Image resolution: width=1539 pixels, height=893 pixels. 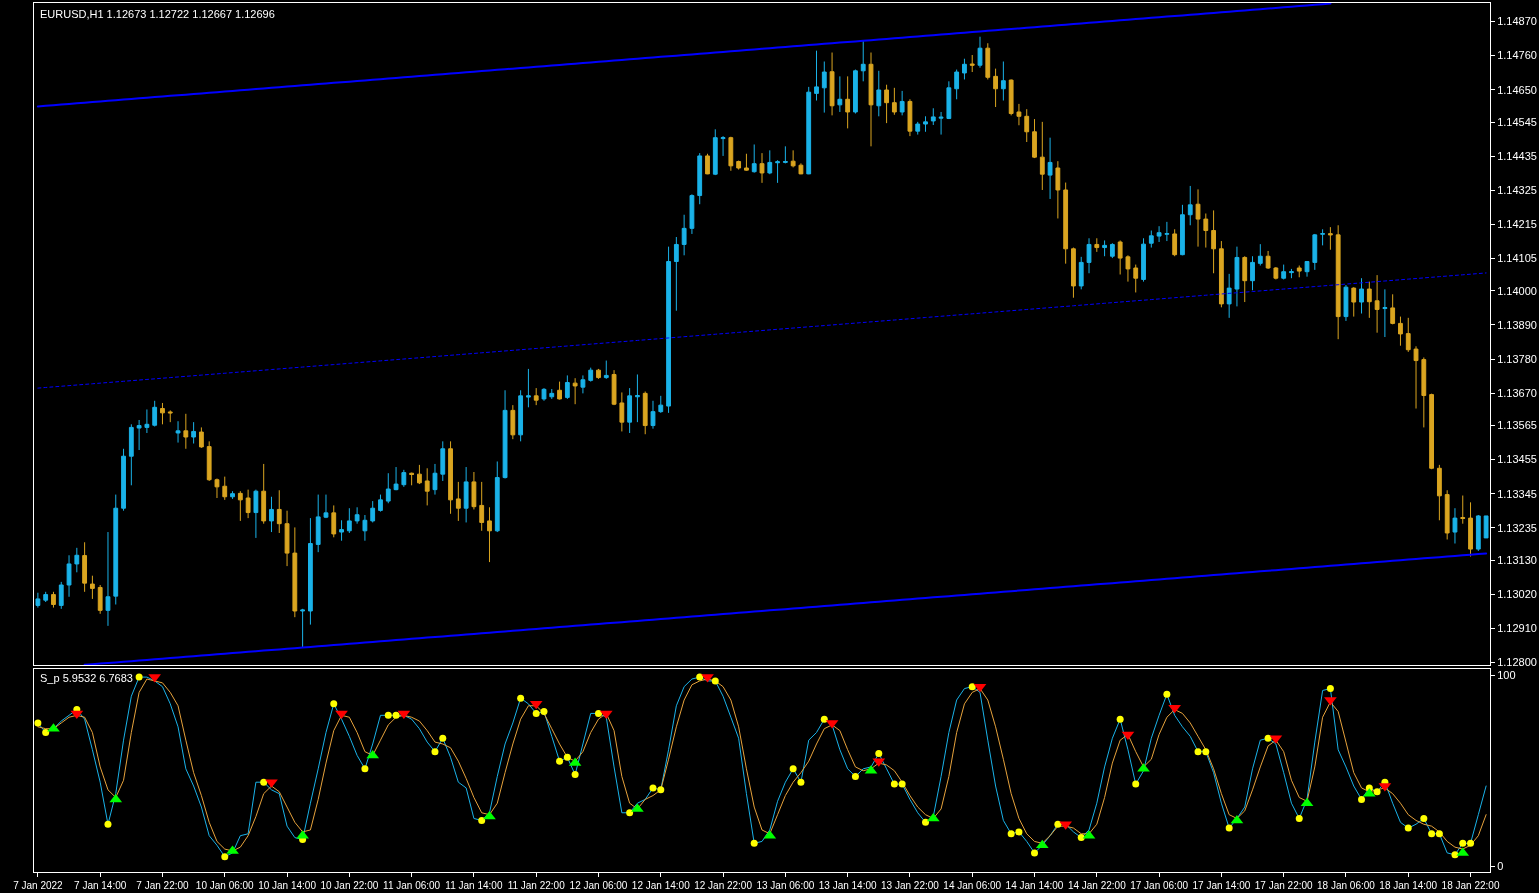 What do you see at coordinates (1034, 885) in the screenshot?
I see `x-tick-label: 14 Jan 14:00` at bounding box center [1034, 885].